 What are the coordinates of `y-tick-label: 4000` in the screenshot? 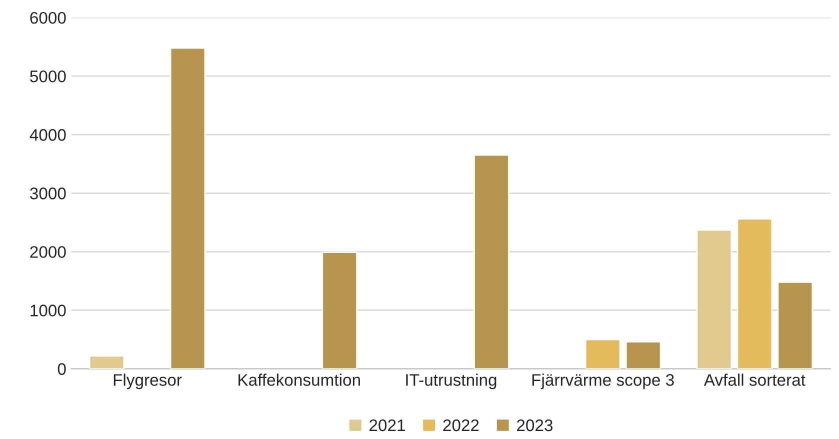 It's located at (48, 135).